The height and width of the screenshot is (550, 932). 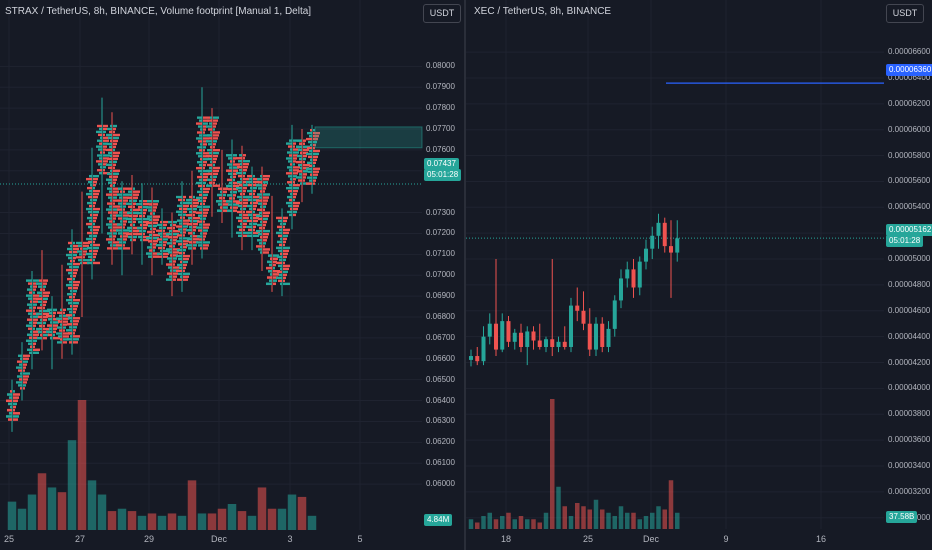 What do you see at coordinates (909, 103) in the screenshot?
I see `y-tick-label: 0.00006200` at bounding box center [909, 103].